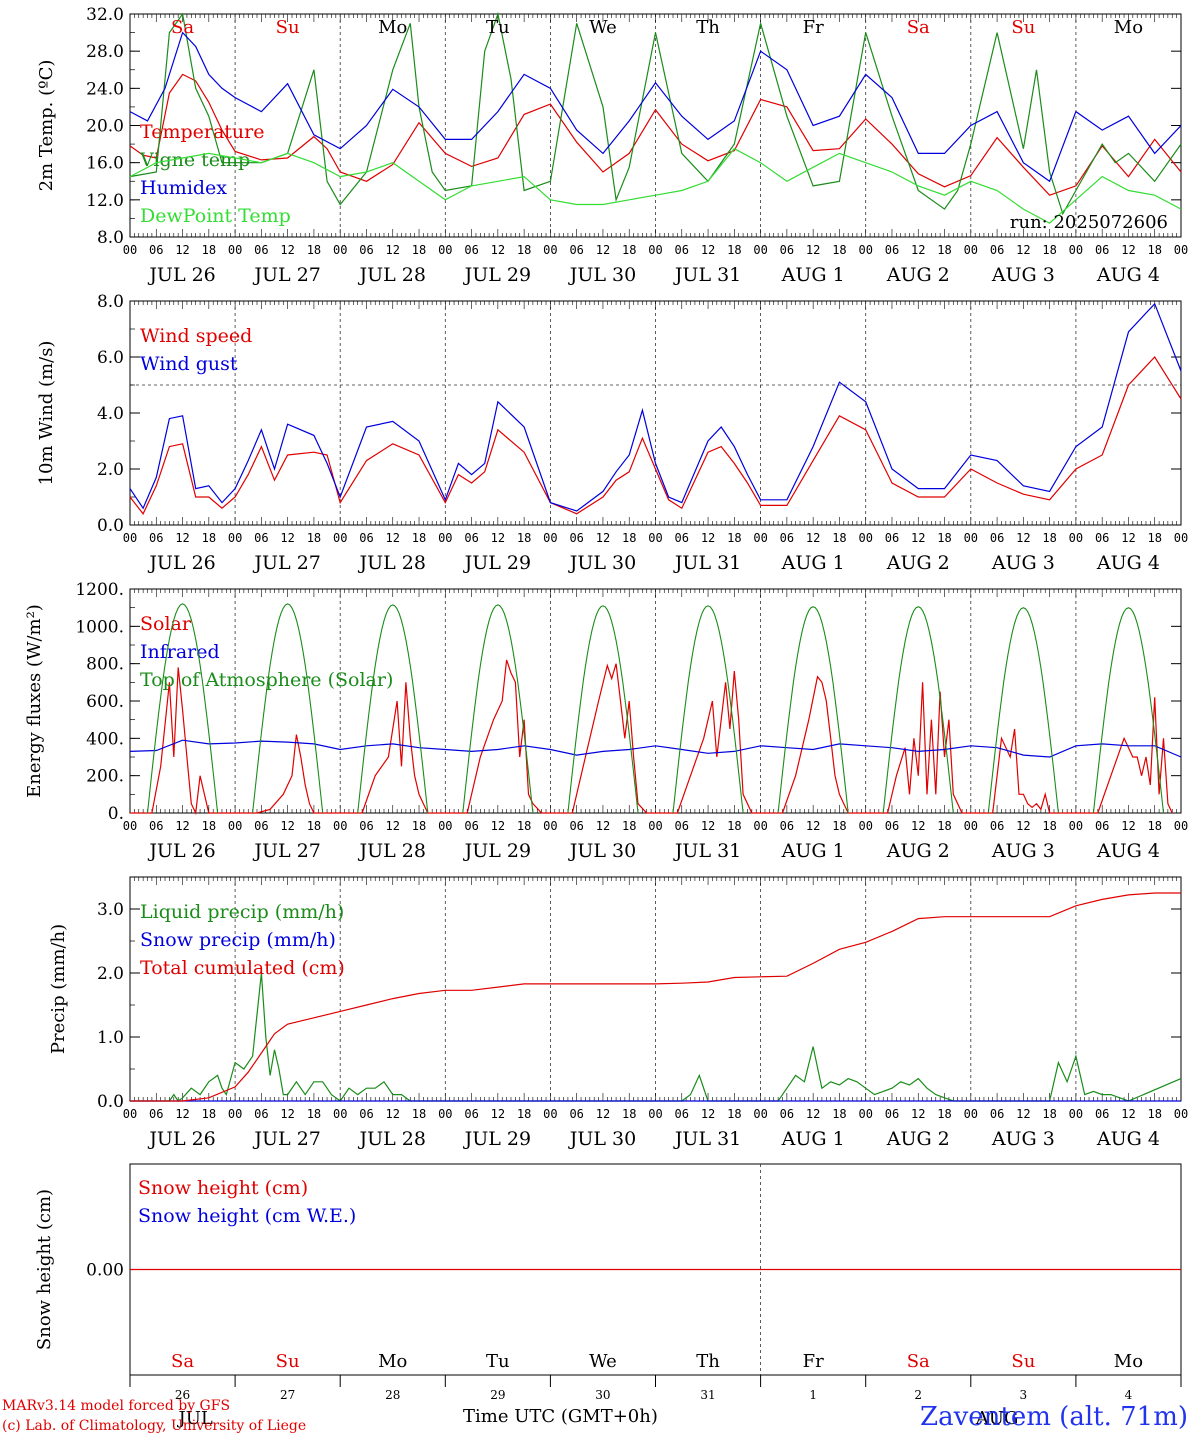 This screenshot has height=1440, width=1194. What do you see at coordinates (603, 1361) in the screenshot?
I see `day-name: We` at bounding box center [603, 1361].